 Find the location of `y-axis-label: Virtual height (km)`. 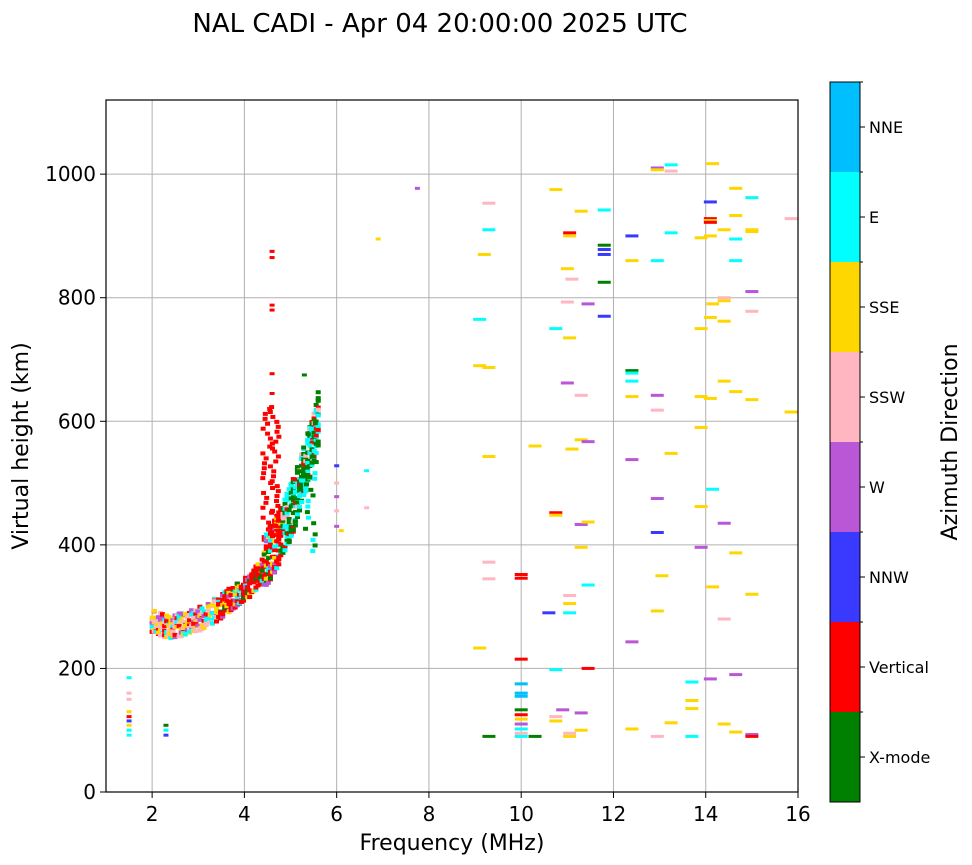

y-axis-label: Virtual height (km) is located at coordinates (21, 445).